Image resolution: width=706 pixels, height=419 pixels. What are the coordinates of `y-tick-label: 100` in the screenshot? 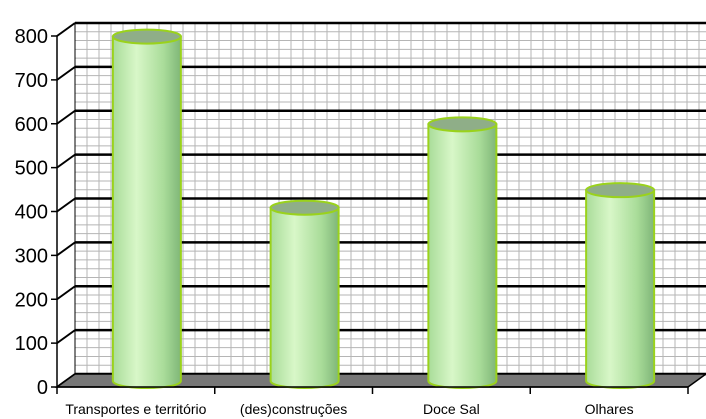 It's located at (31, 344).